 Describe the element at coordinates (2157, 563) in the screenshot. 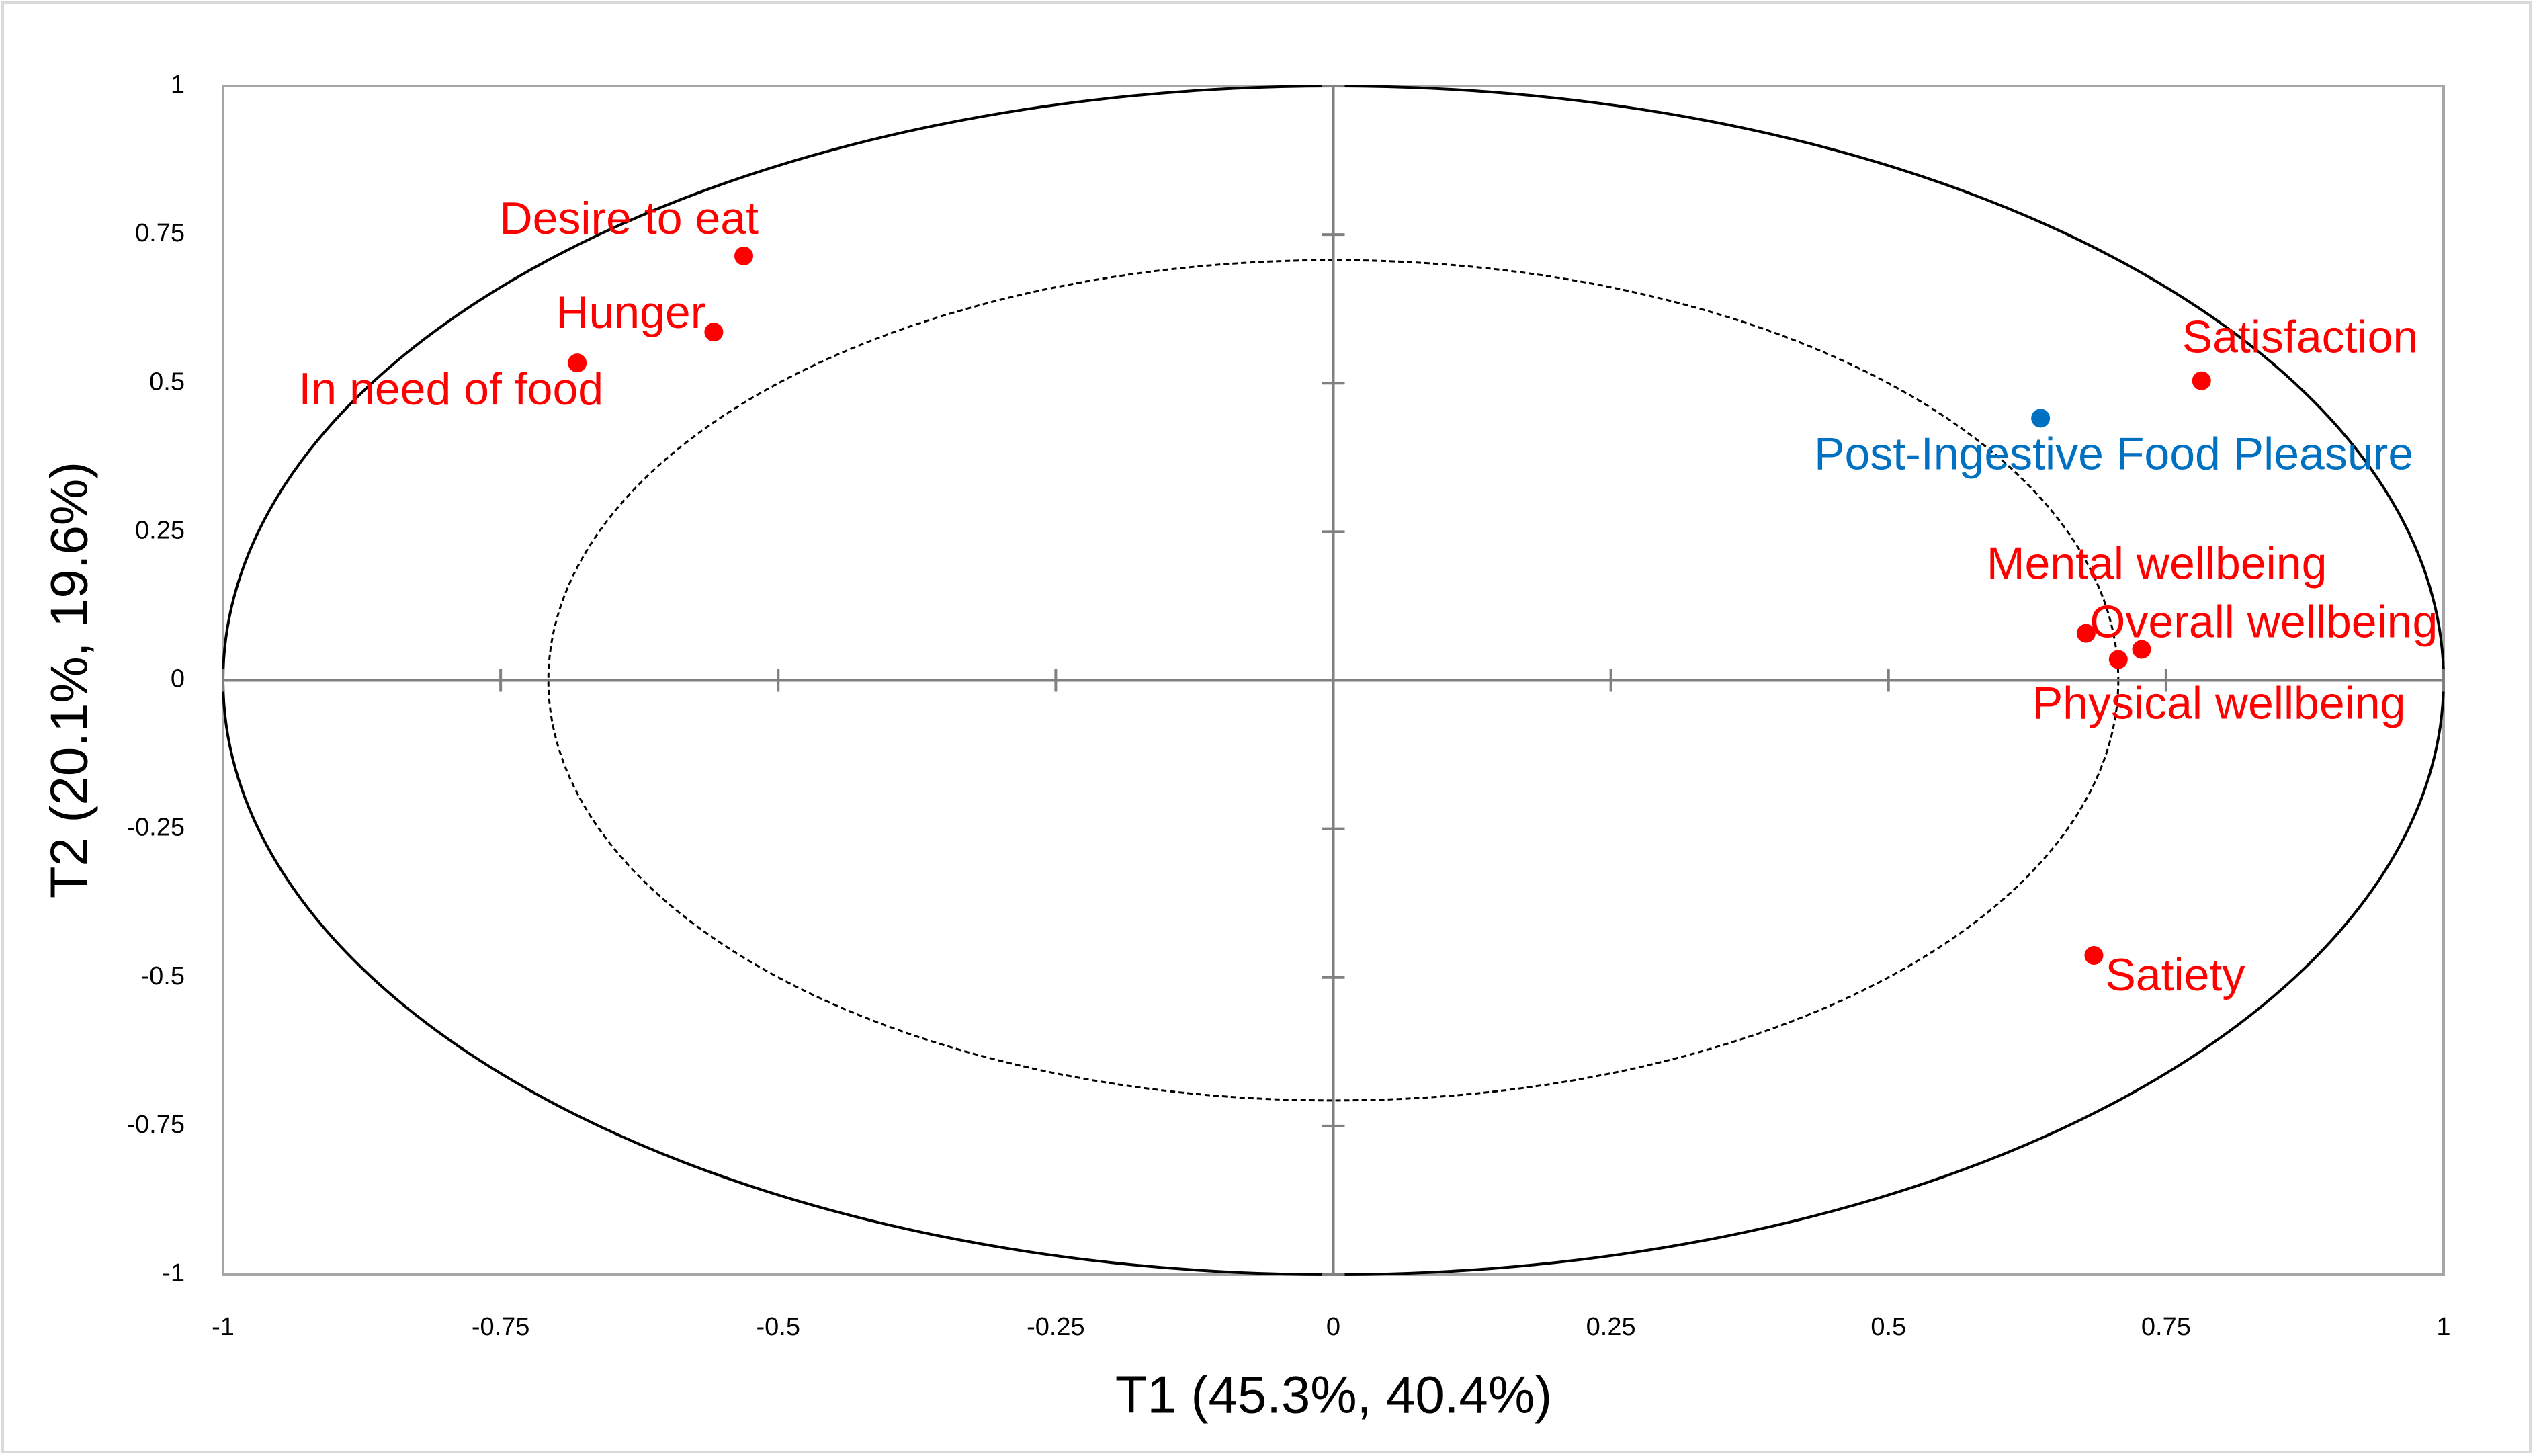

I see `point-label: Mental wellbeing` at that location.